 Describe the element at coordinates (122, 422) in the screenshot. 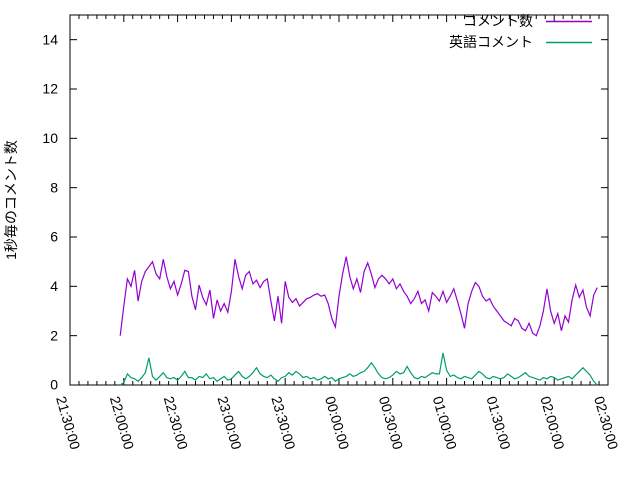

I see `x-tick-label: 22:00:00` at that location.